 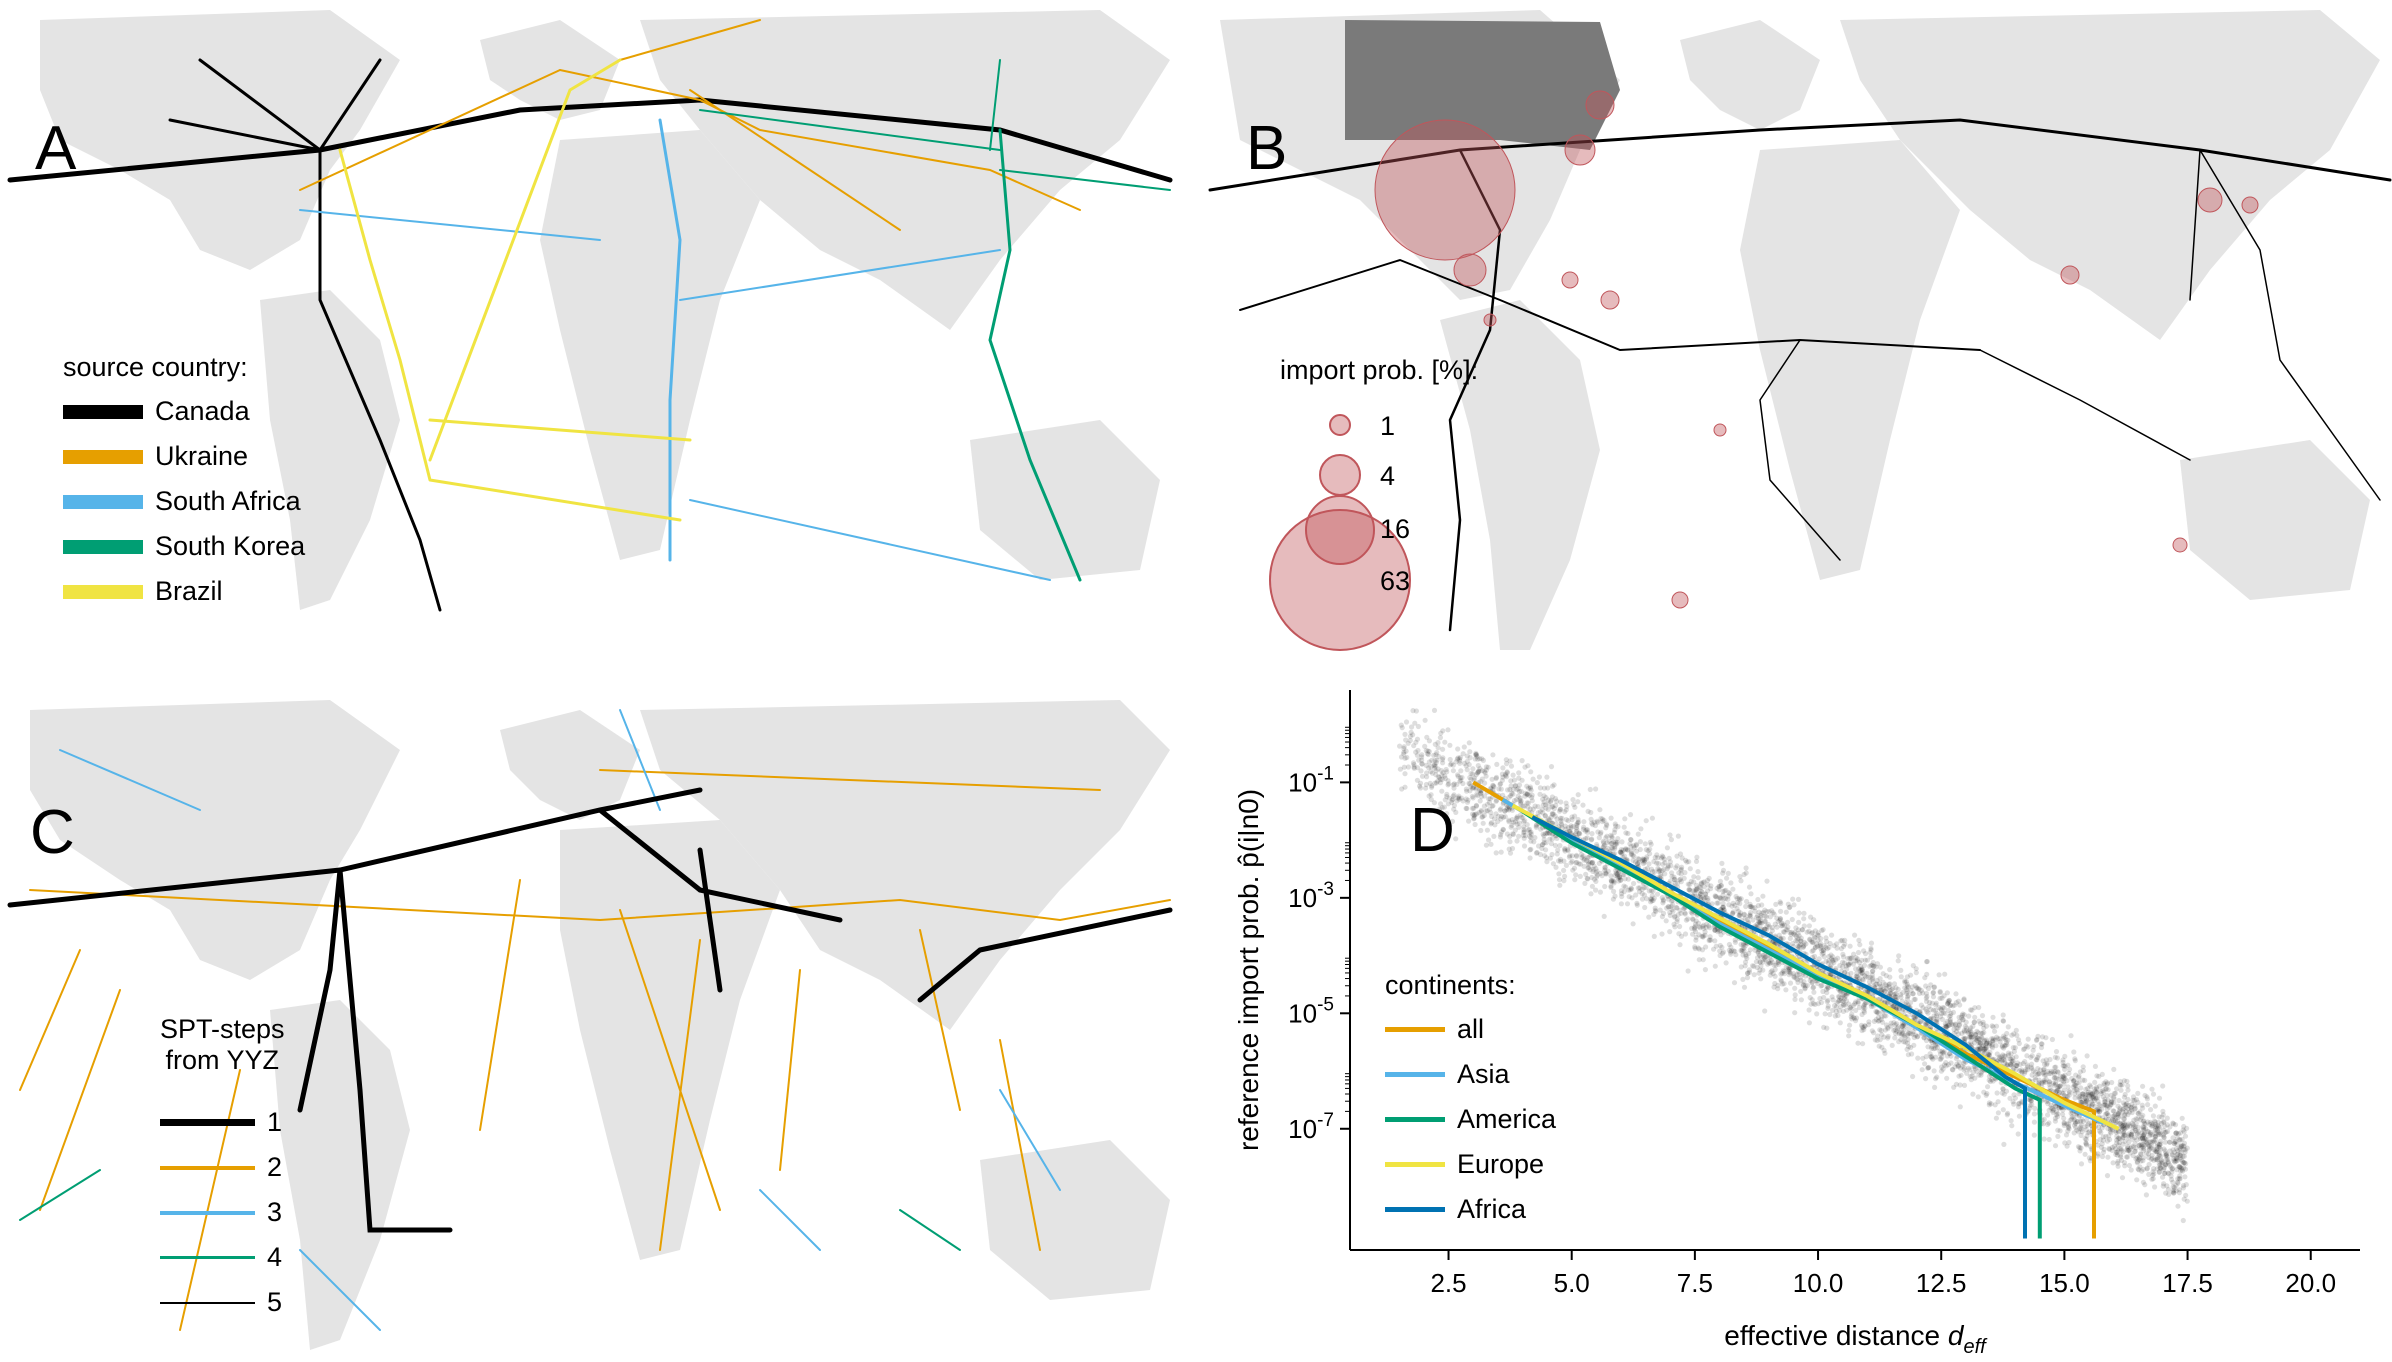 What do you see at coordinates (56, 148) in the screenshot?
I see `panel-letter-a: A` at bounding box center [56, 148].